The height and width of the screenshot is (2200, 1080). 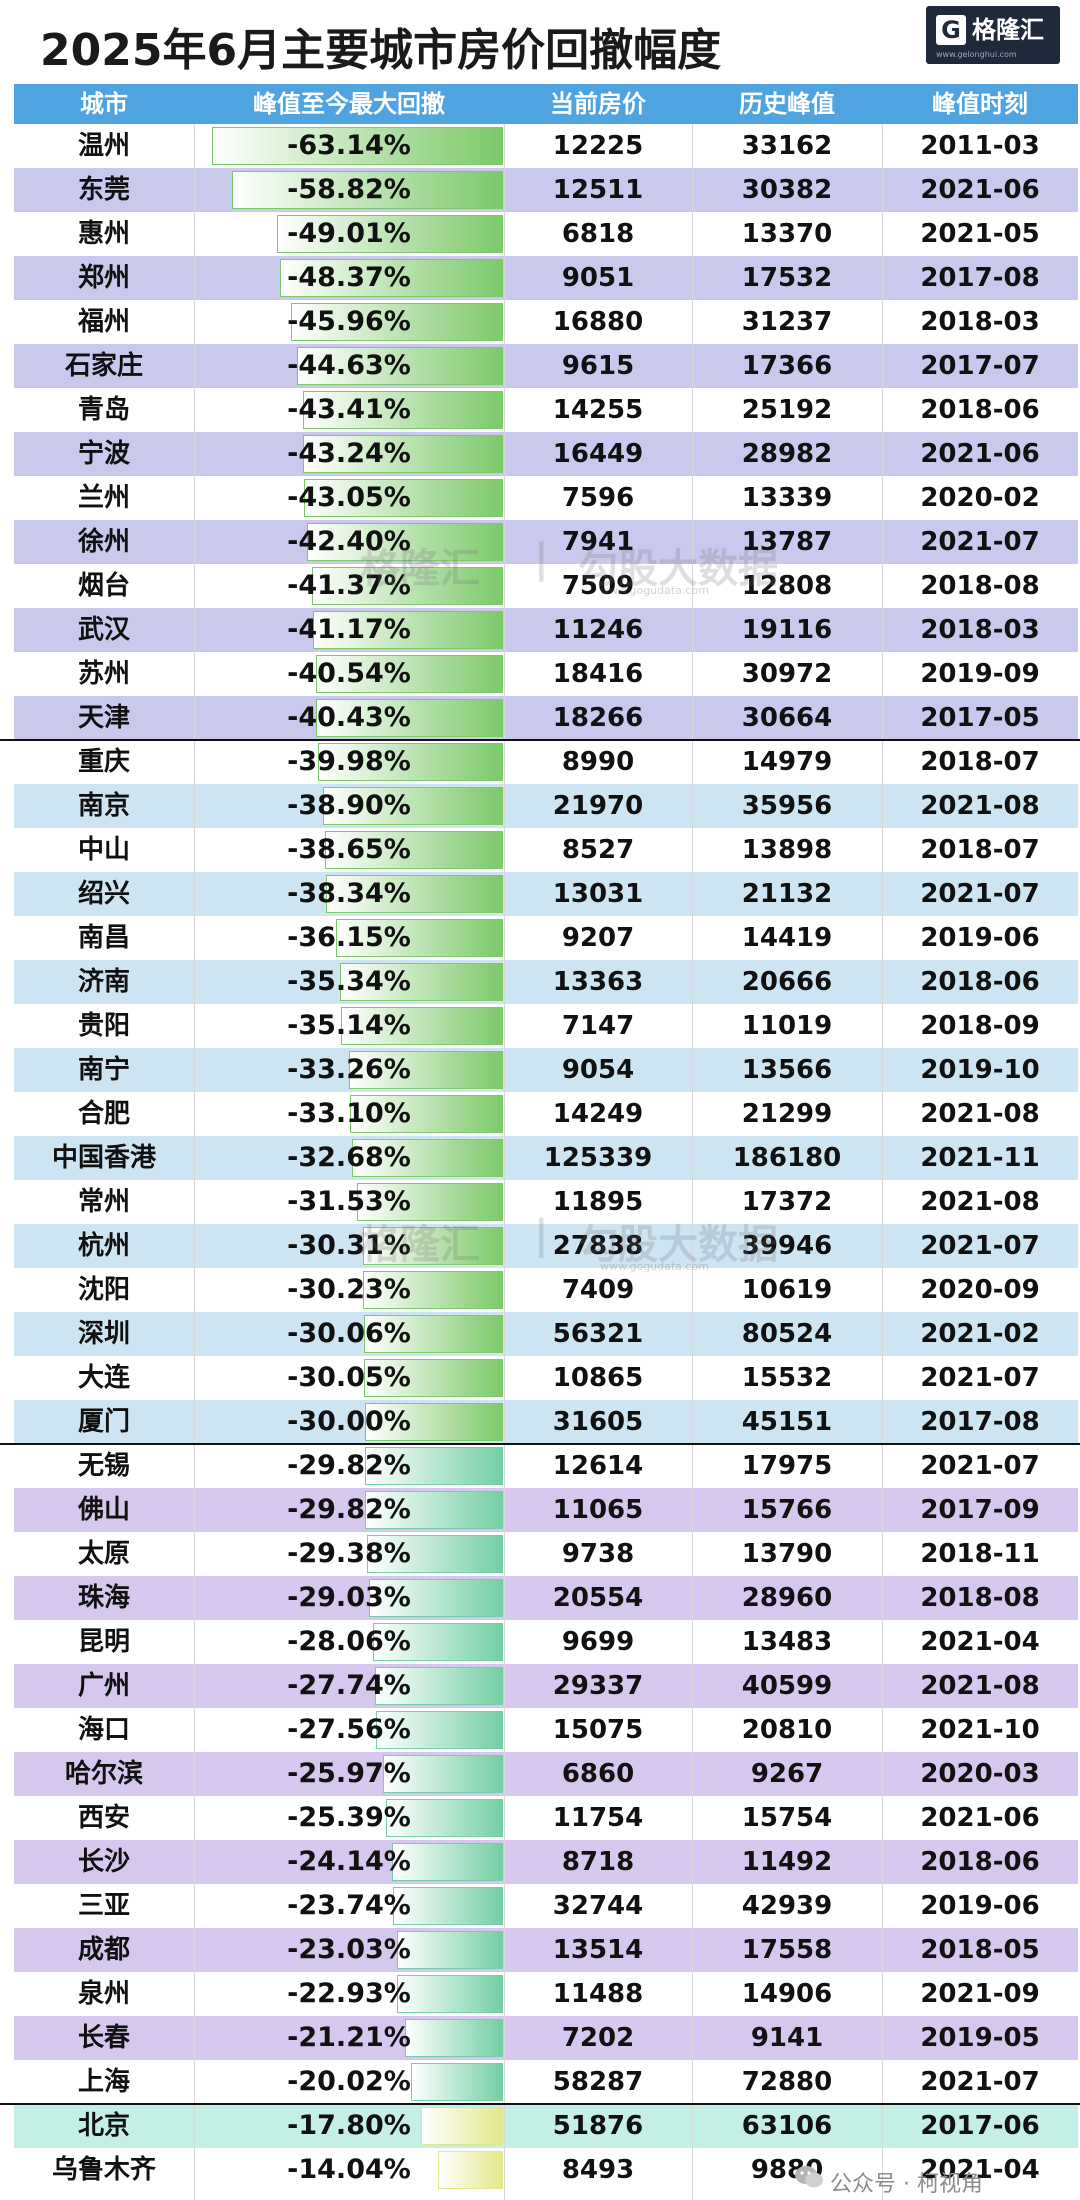 What do you see at coordinates (980, 1818) in the screenshot?
I see `cell-peak-date: 2021-06` at bounding box center [980, 1818].